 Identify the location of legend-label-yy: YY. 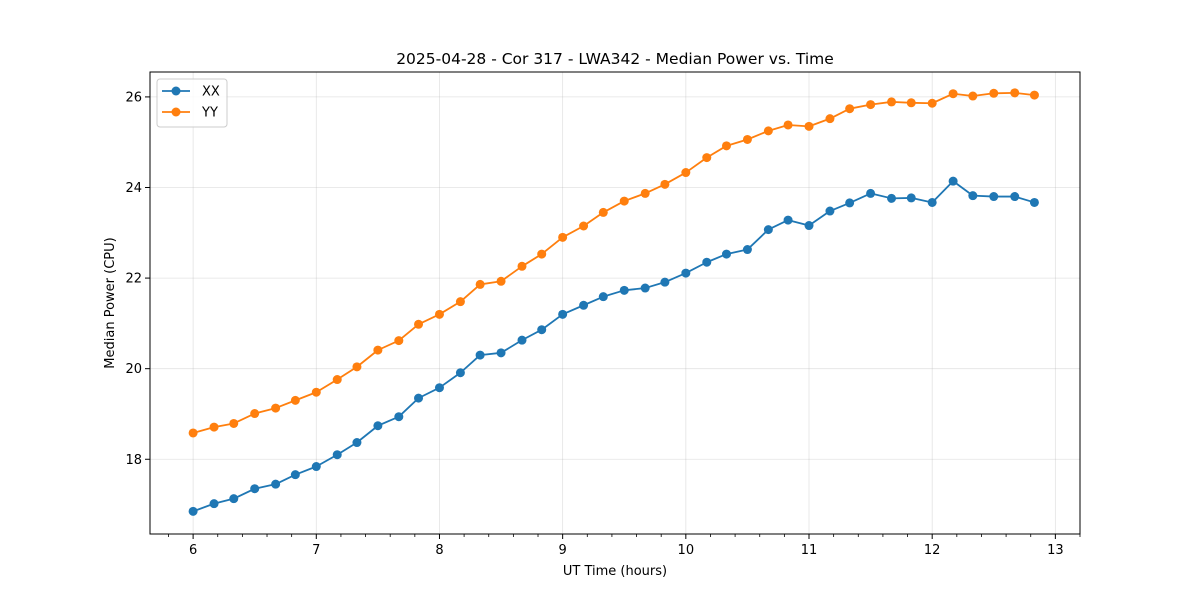
(209, 113).